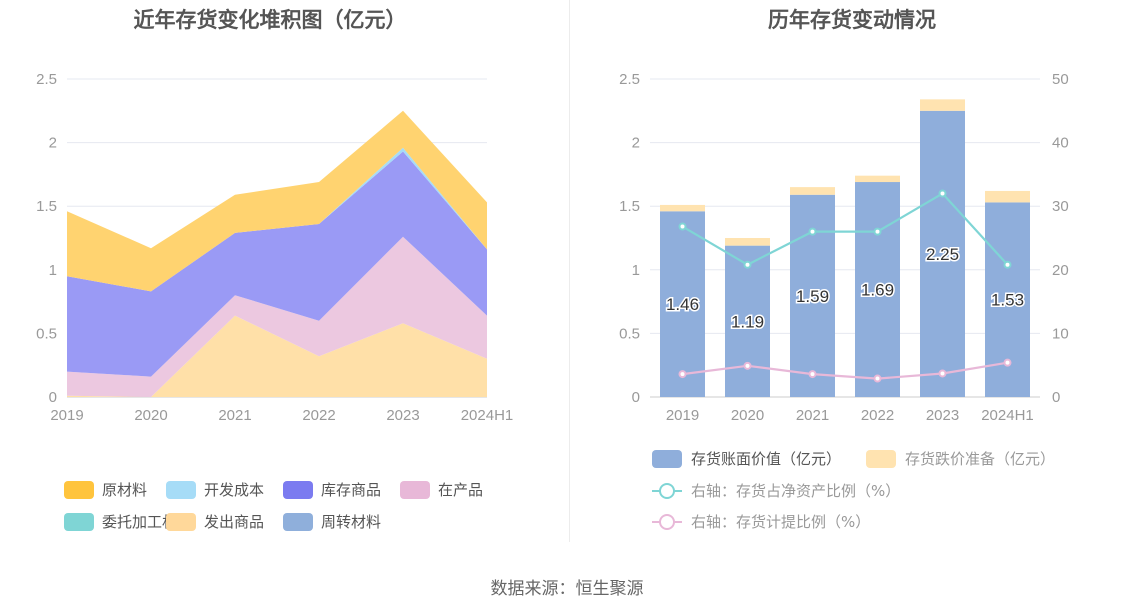 The height and width of the screenshot is (612, 1134). I want to click on legend-item: 右轴：存货计提比例（%）, so click(761, 522).